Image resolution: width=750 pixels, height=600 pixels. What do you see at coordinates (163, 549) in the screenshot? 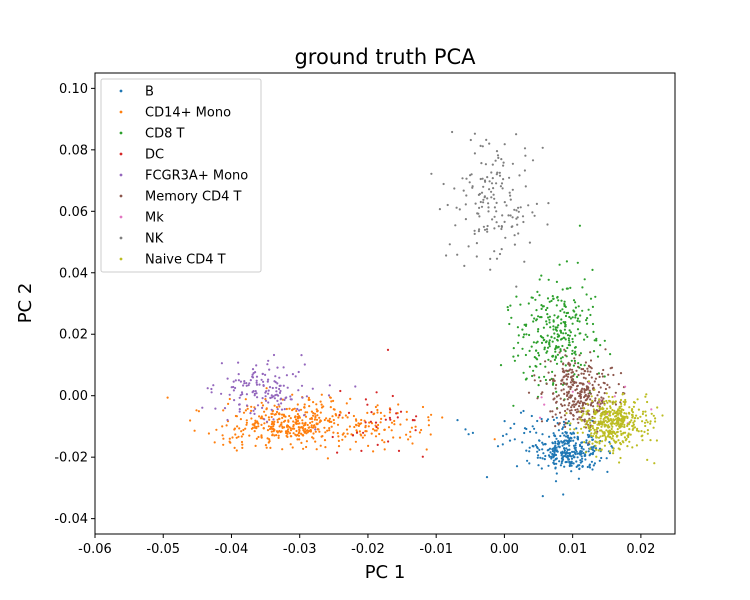
I see `x-tick-label: -0.05` at bounding box center [163, 549].